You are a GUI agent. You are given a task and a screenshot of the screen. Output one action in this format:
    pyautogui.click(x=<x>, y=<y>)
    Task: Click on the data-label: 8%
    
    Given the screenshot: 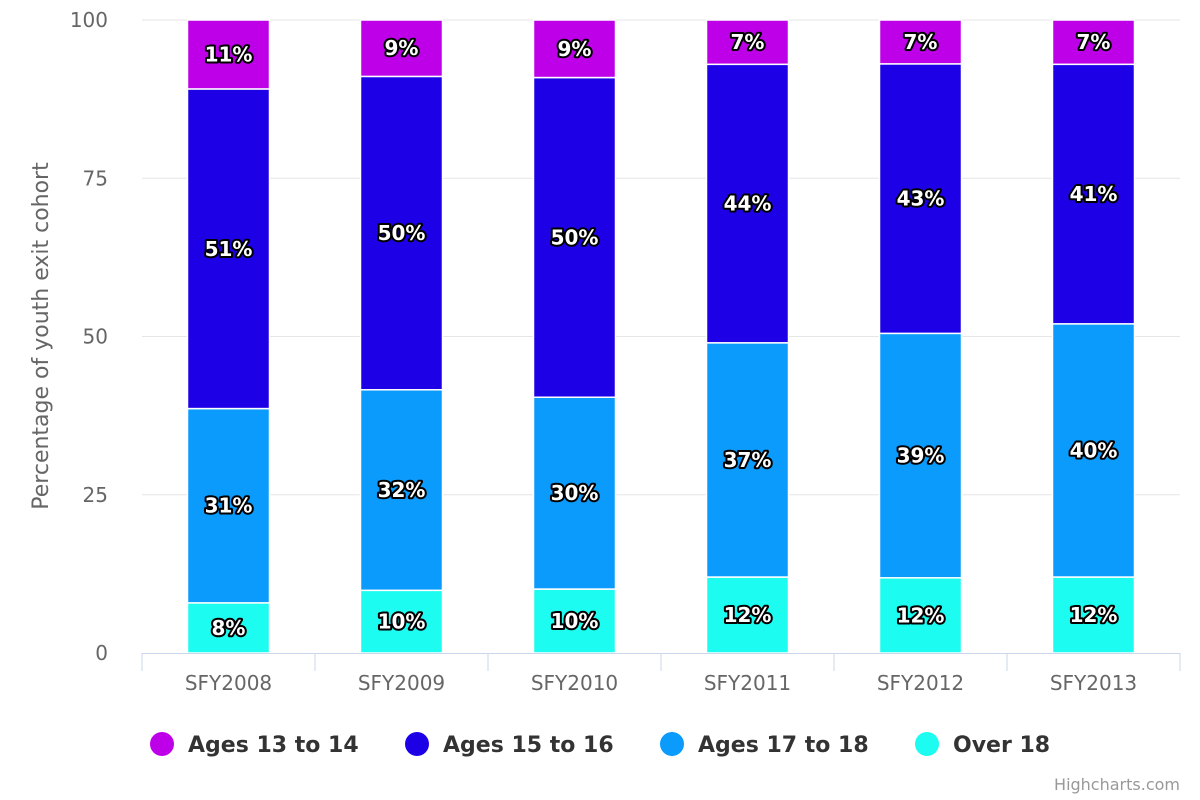 What is the action you would take?
    pyautogui.click(x=229, y=628)
    